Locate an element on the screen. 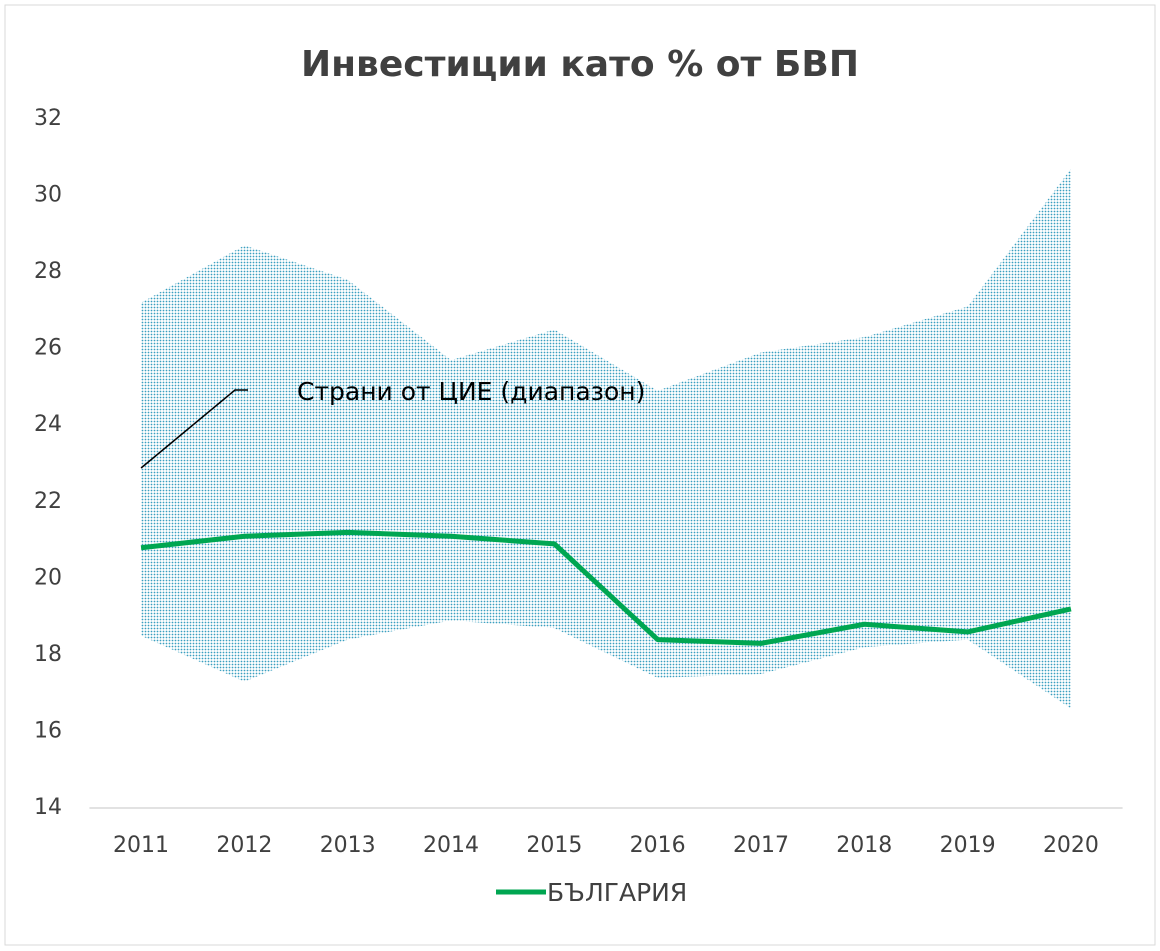 This screenshot has width=1160, height=951. y-tick-label: 22 is located at coordinates (48, 501).